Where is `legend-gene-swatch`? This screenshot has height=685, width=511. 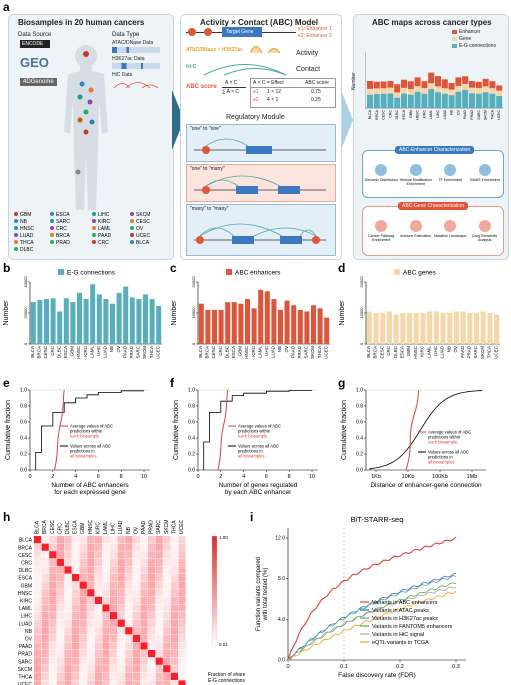
legend-gene-swatch is located at coordinates (454, 39).